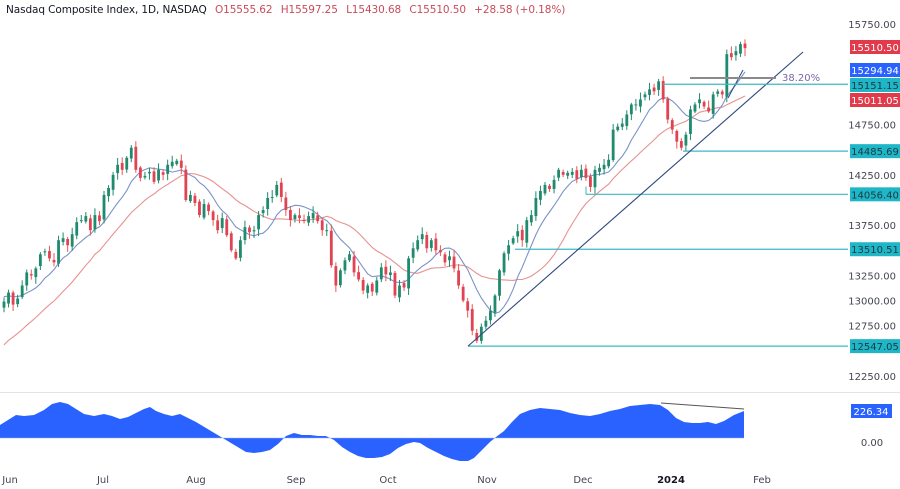 The image size is (900, 489). I want to click on svg-text: Jun, so click(9, 480).